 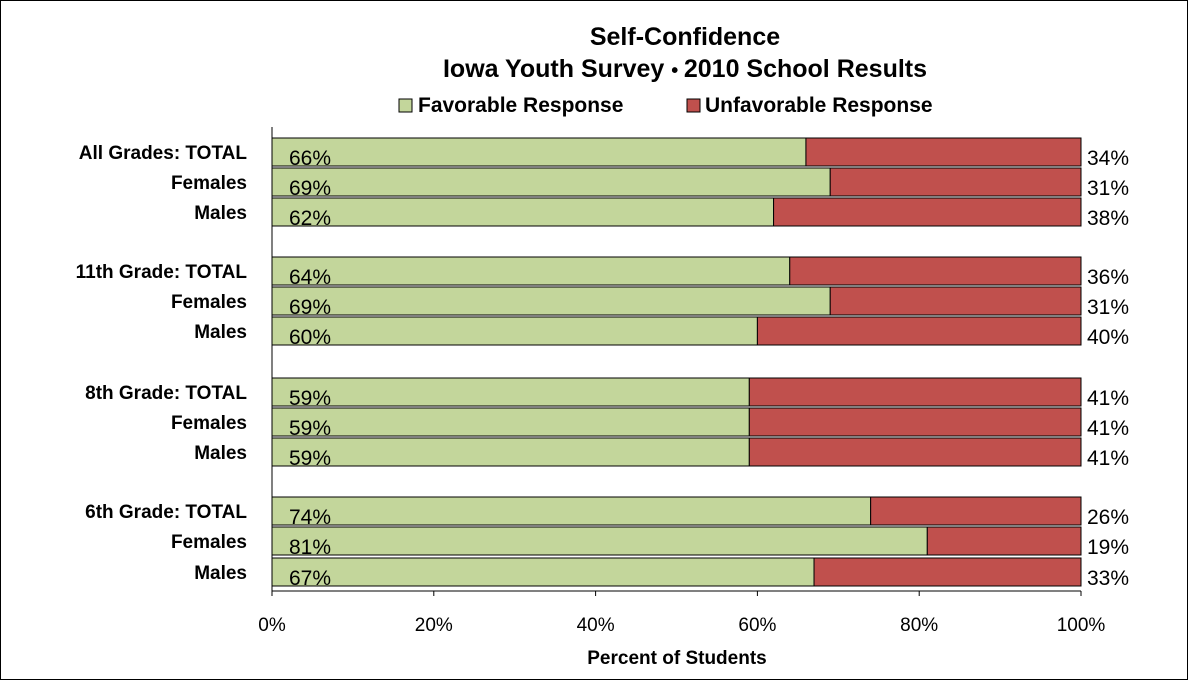 I want to click on category-label: 6th Grade: TOTAL, so click(x=166, y=512).